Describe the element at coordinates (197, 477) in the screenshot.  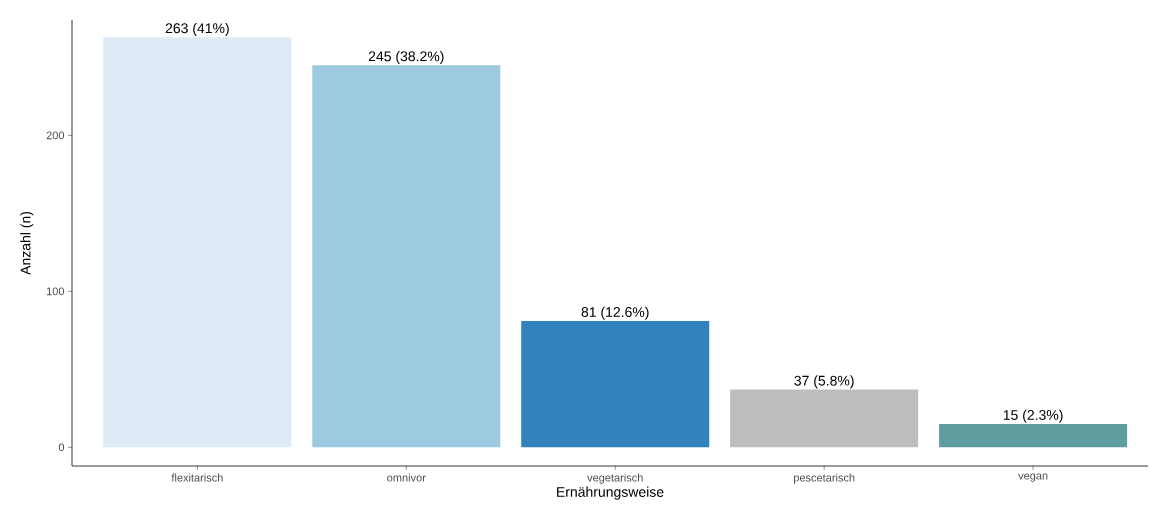
I see `x-tick-label: flexitarisch` at that location.